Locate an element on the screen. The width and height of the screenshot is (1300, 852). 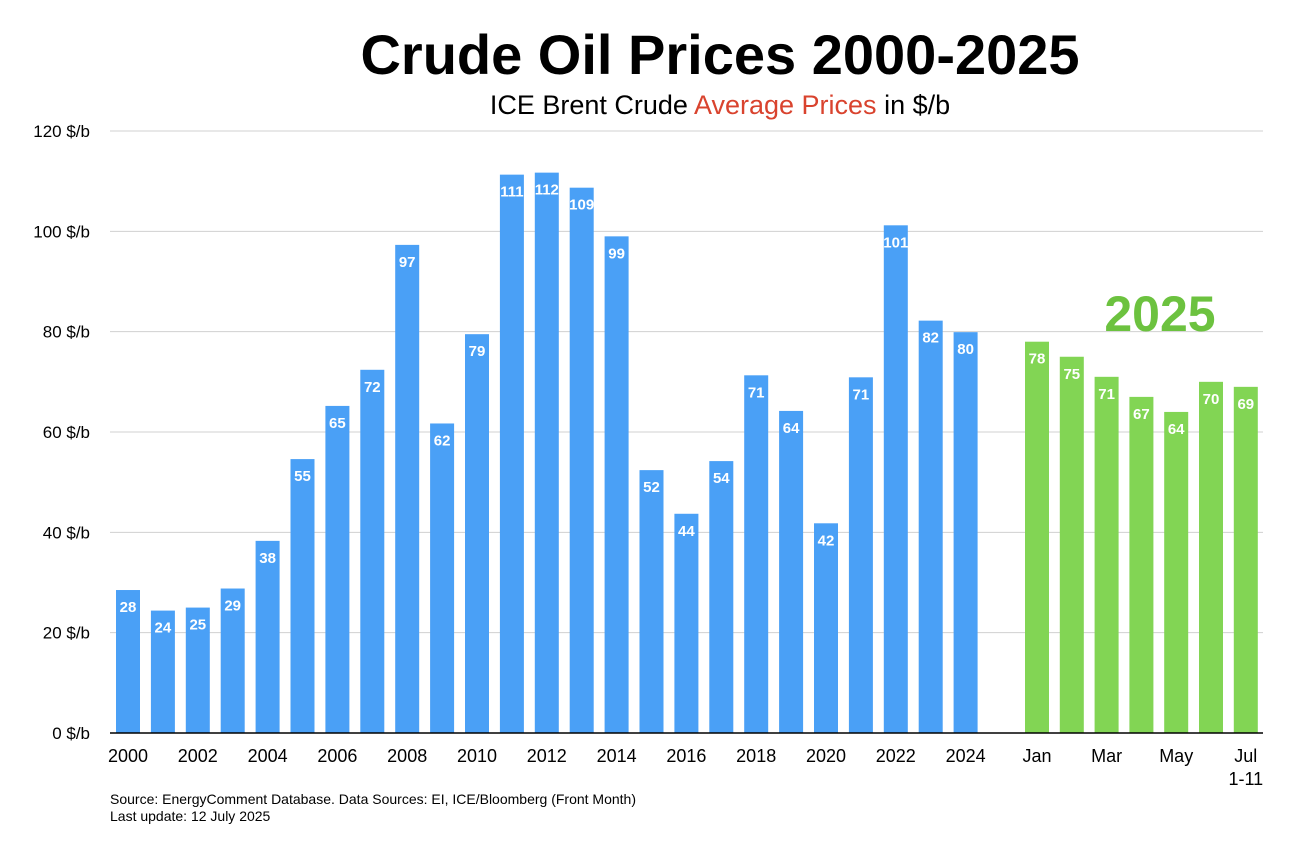
subtitle-suffix: in $/b is located at coordinates (913, 105).